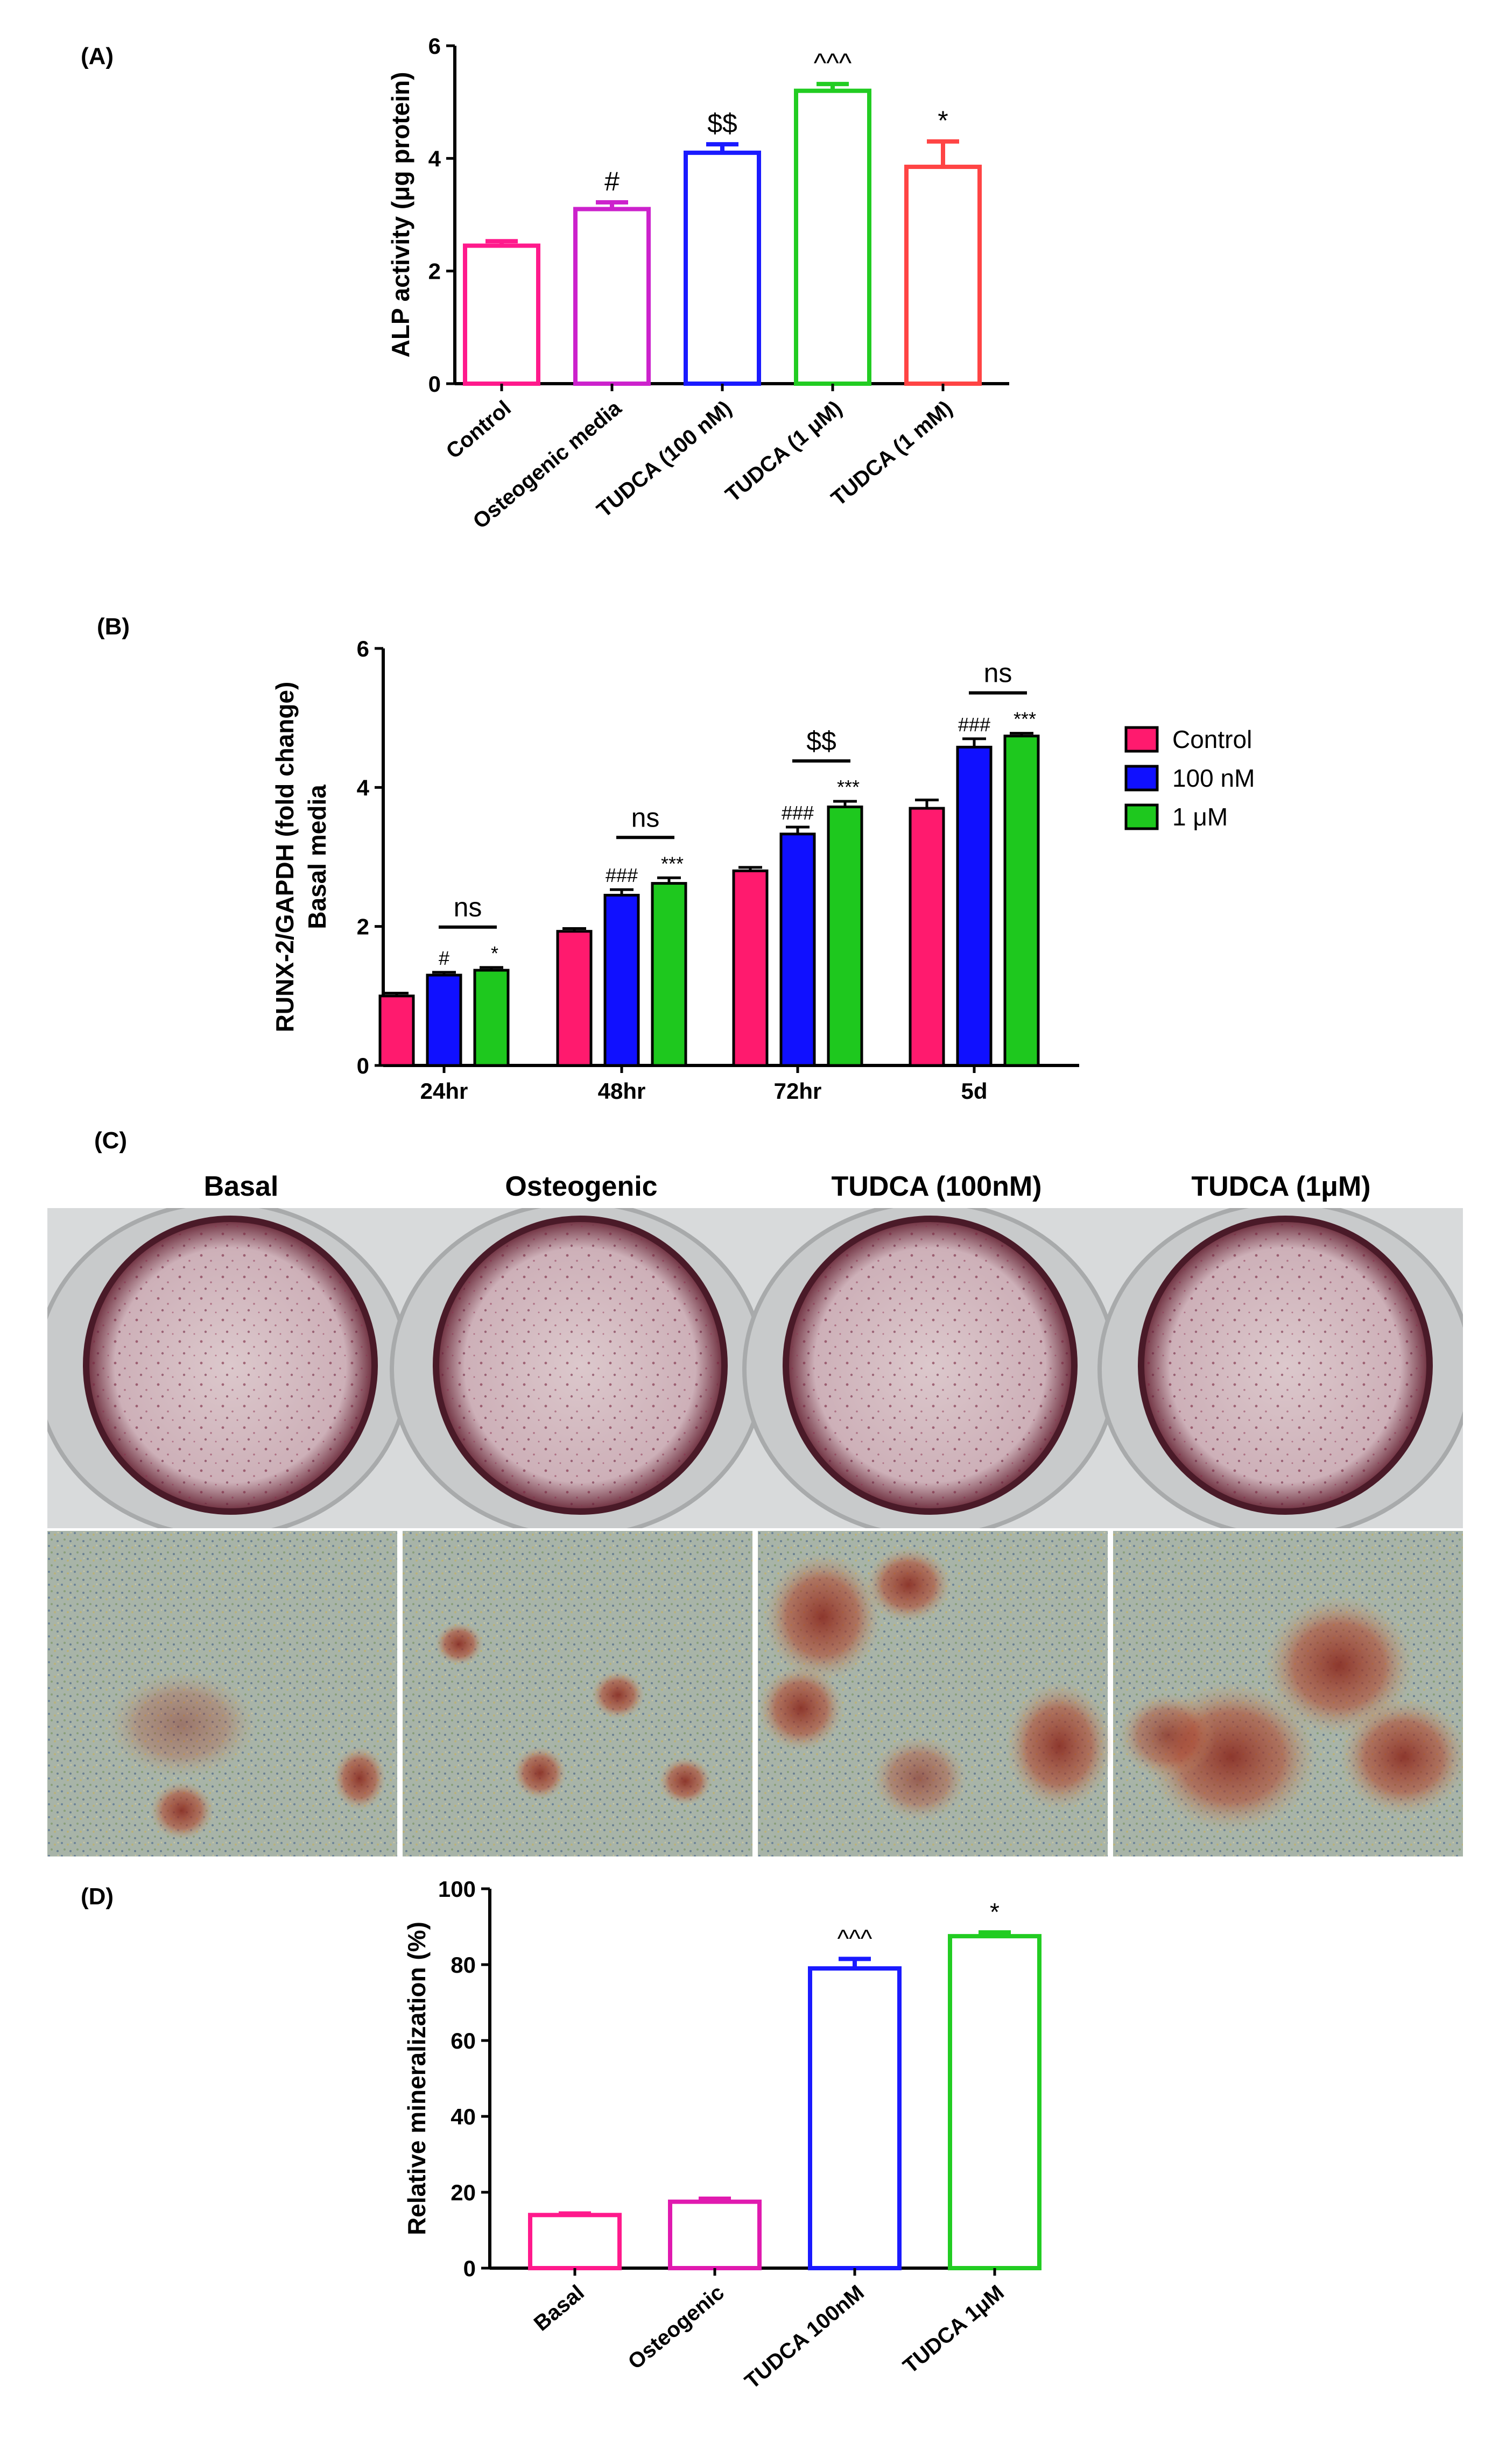 This screenshot has height=2464, width=1506. What do you see at coordinates (97, 1896) in the screenshot?
I see `panel-d-label: (D)` at bounding box center [97, 1896].